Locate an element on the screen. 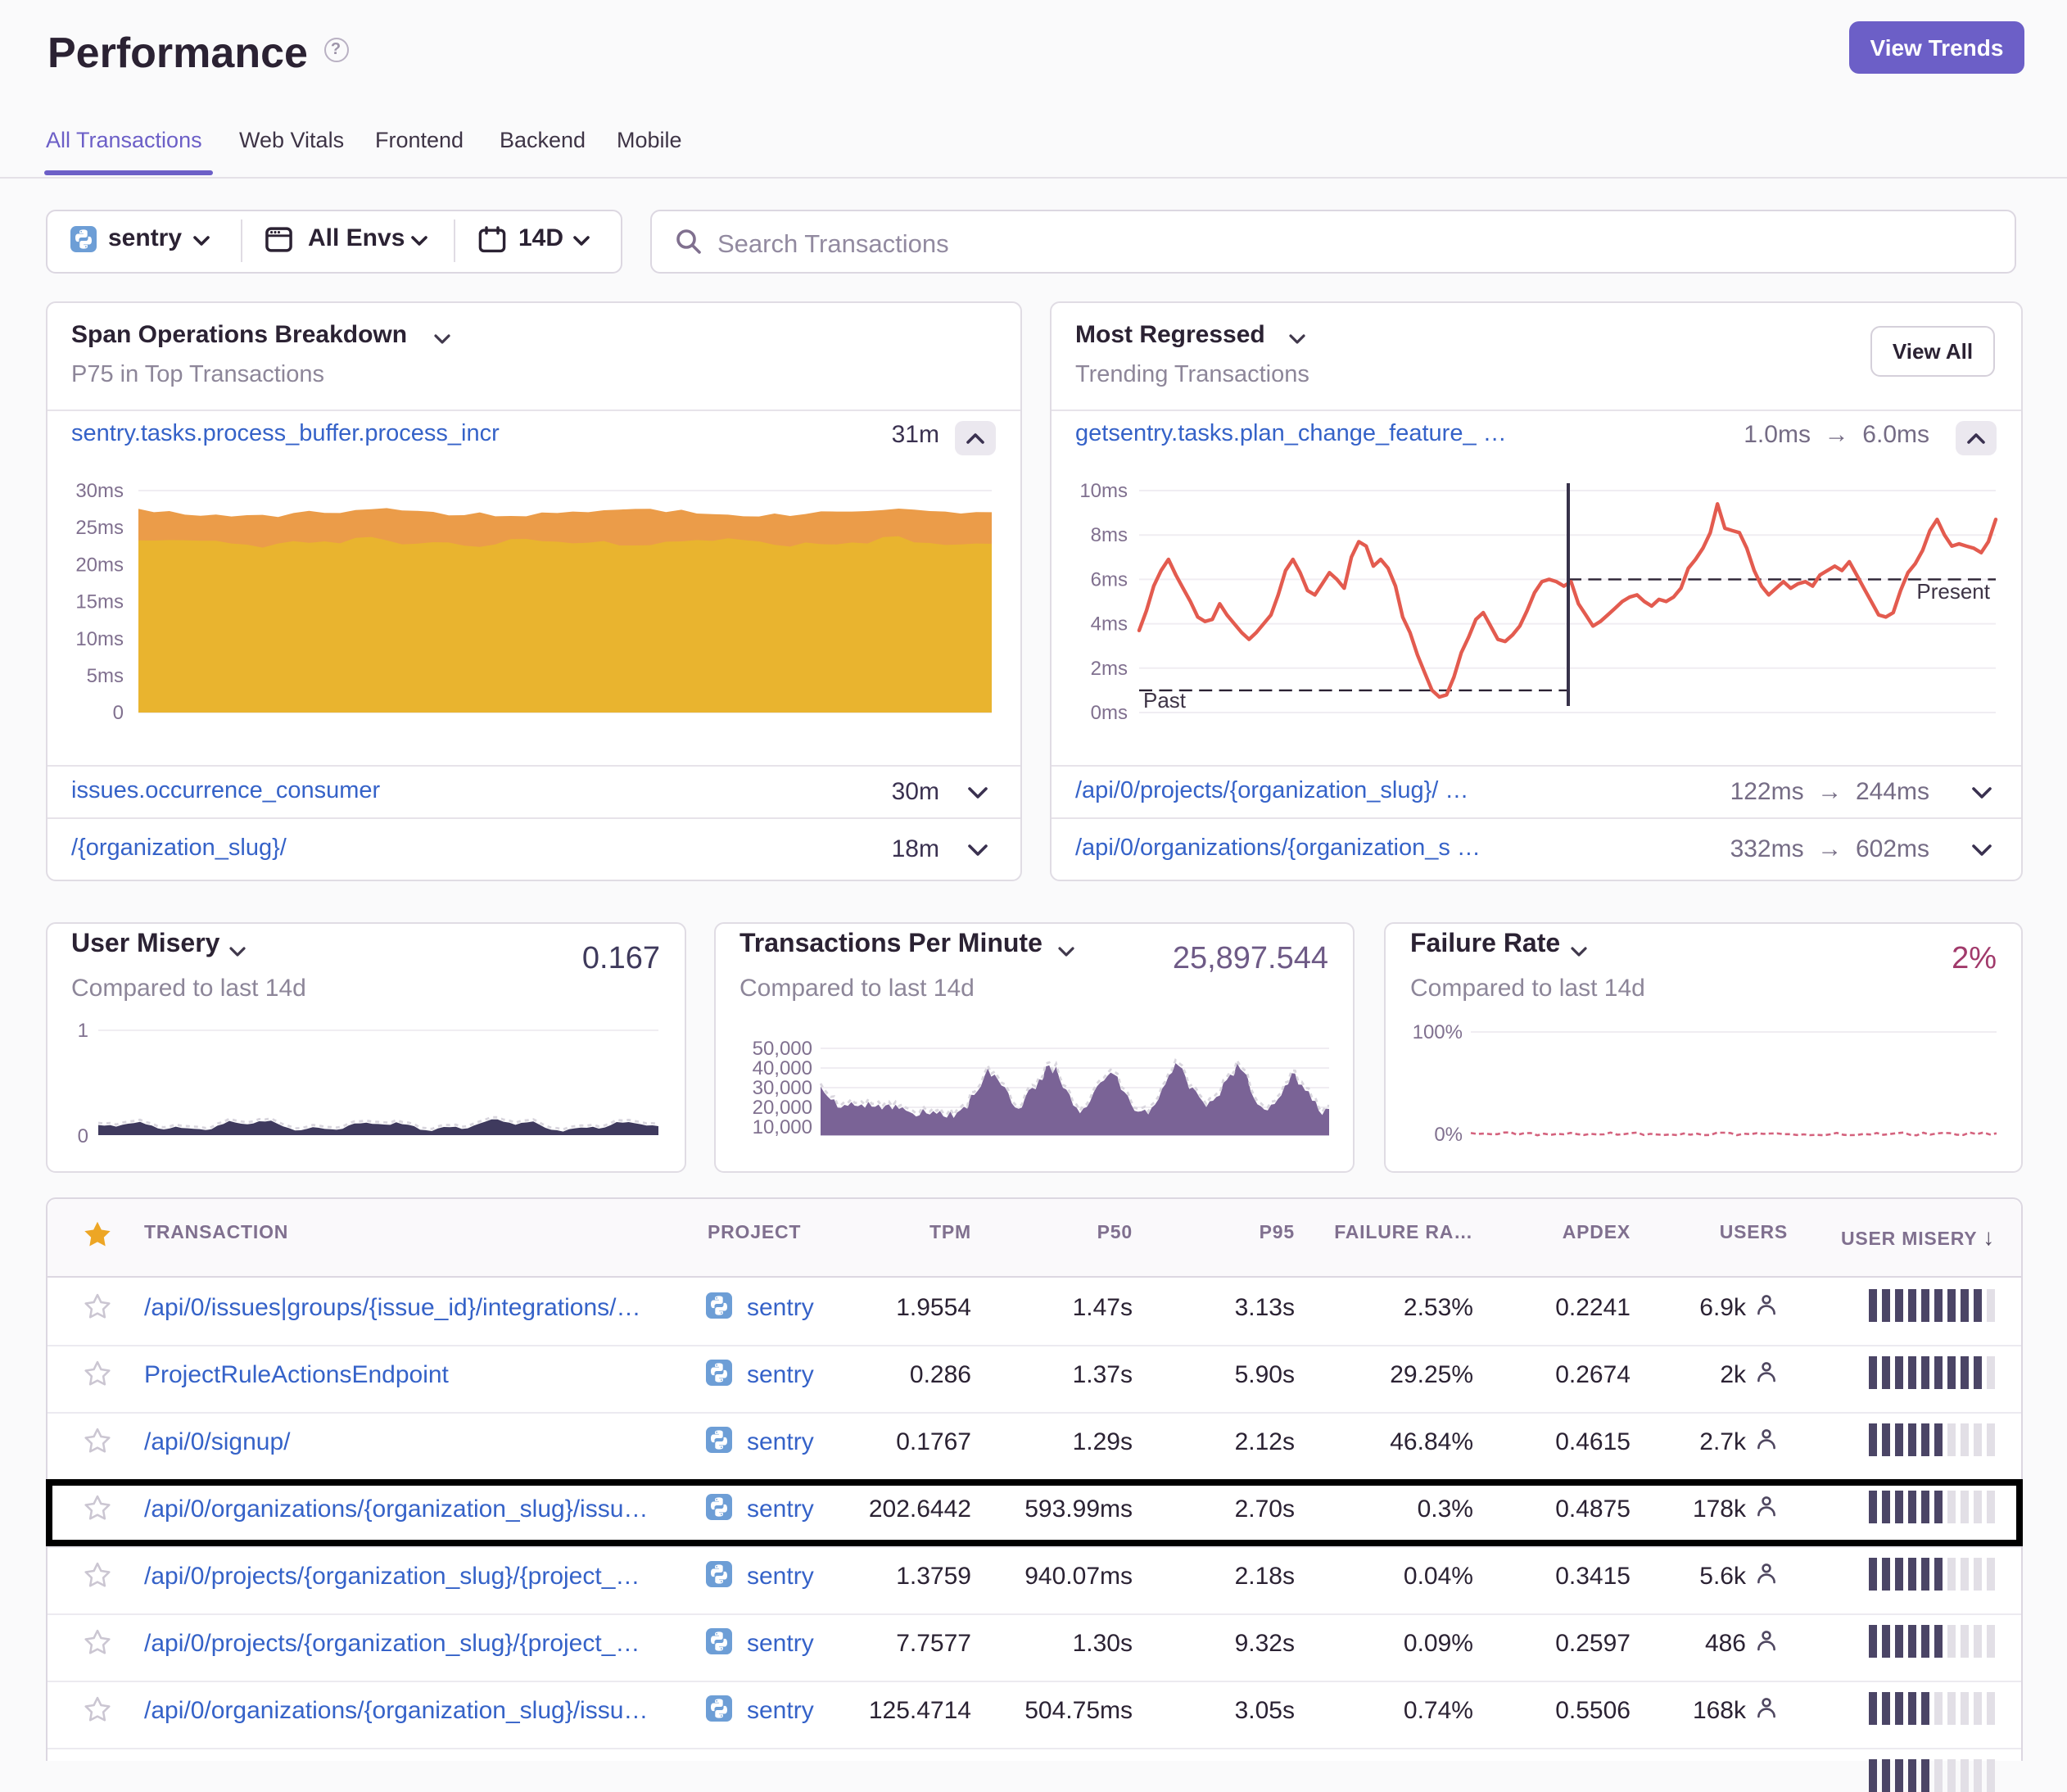  svg-text: 2ms is located at coordinates (1109, 669).